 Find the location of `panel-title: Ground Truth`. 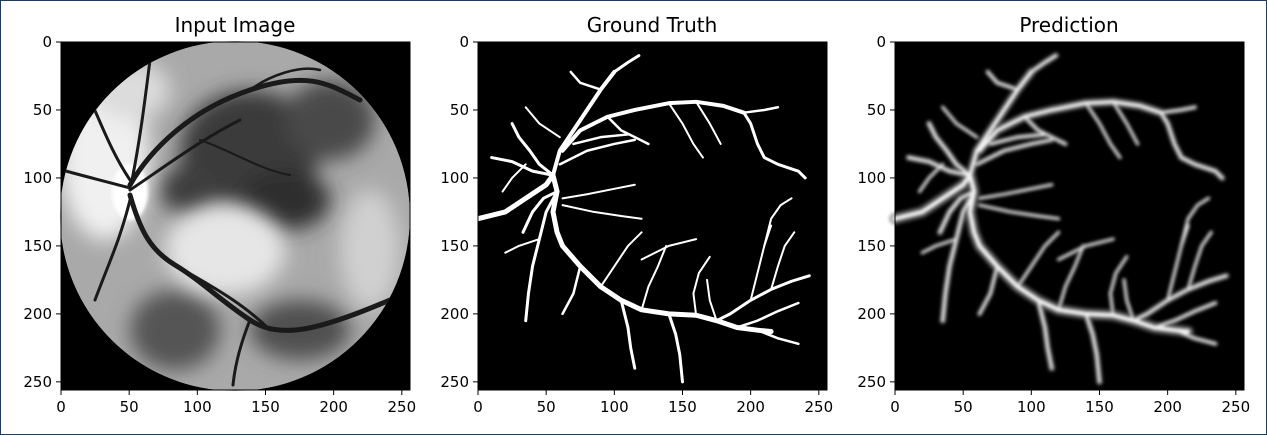

panel-title: Ground Truth is located at coordinates (652, 25).